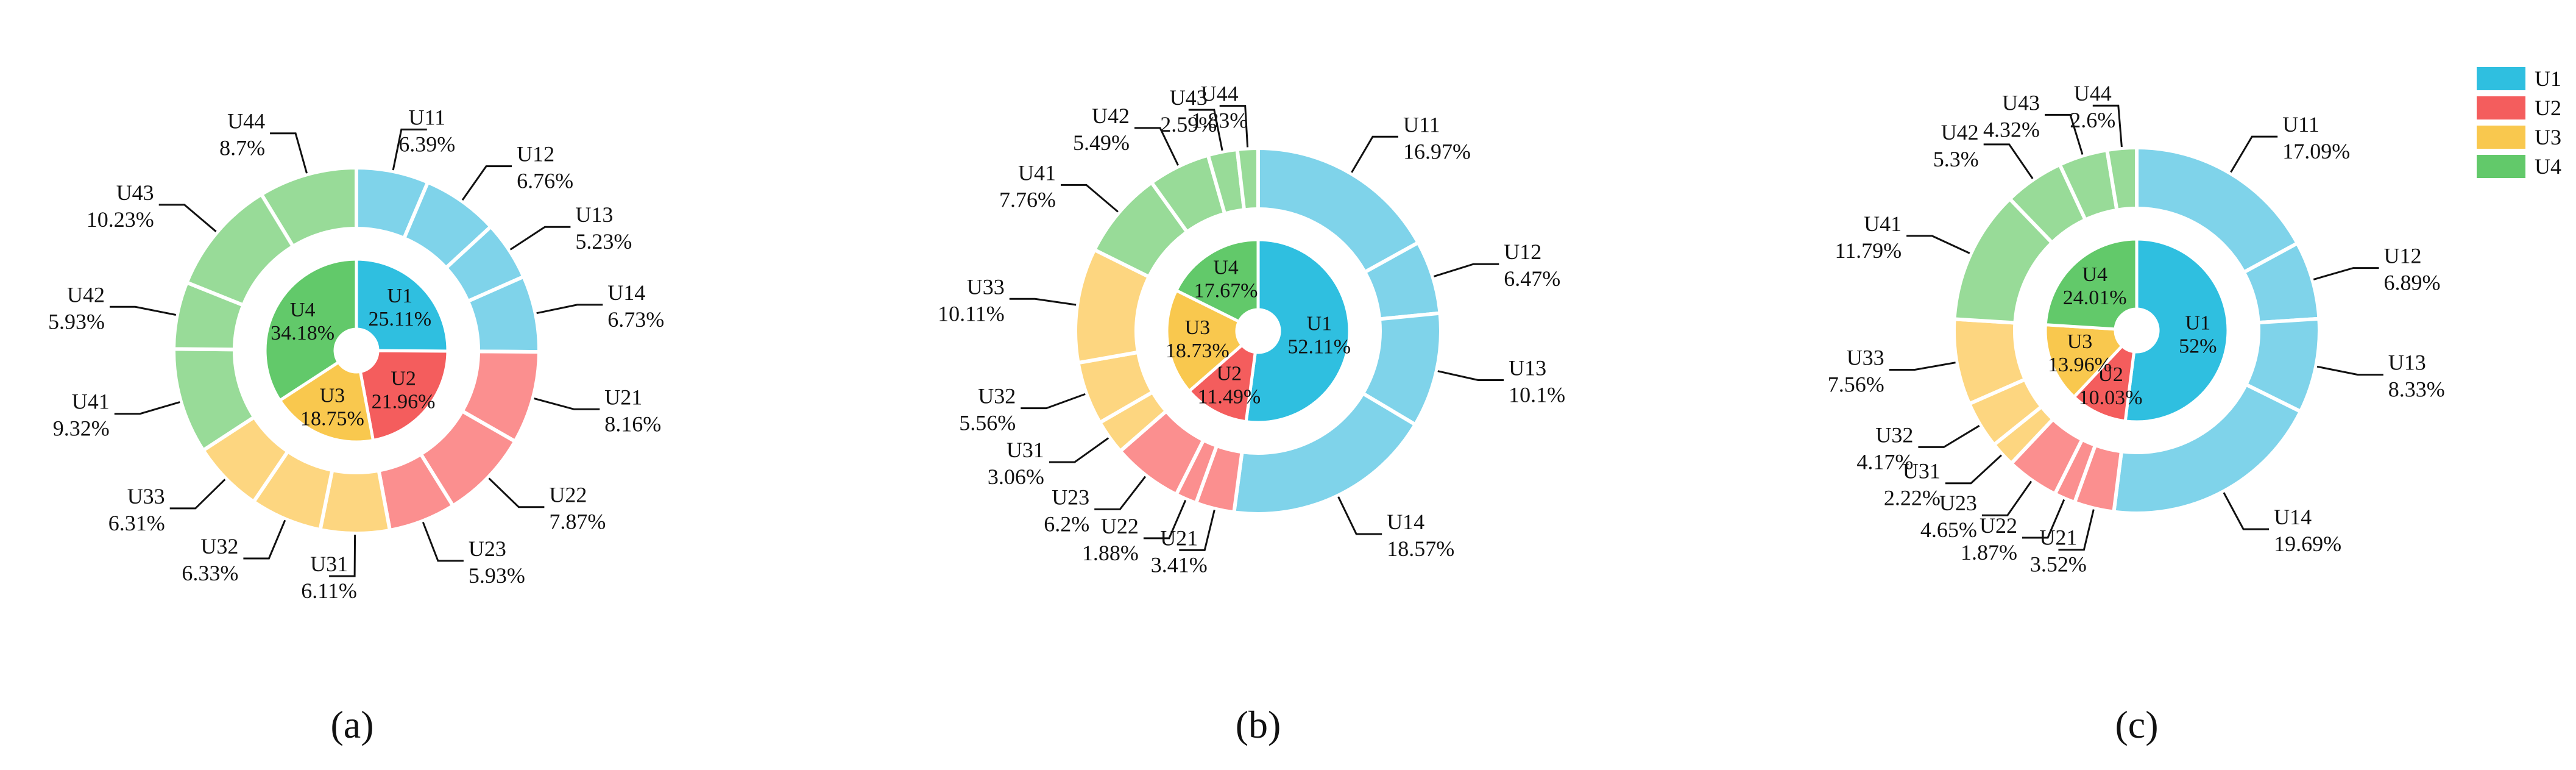  What do you see at coordinates (987, 410) in the screenshot?
I see `outer-label-u32: U32 5.56%` at bounding box center [987, 410].